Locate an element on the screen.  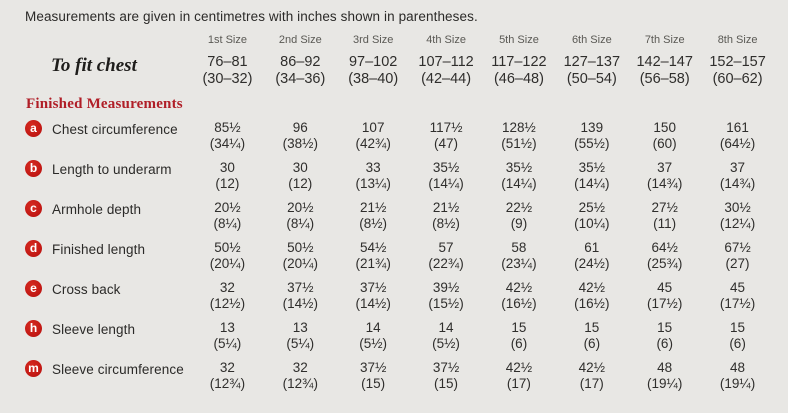
measurement-value-cell: 25½ (10¼) is located at coordinates (591, 220).